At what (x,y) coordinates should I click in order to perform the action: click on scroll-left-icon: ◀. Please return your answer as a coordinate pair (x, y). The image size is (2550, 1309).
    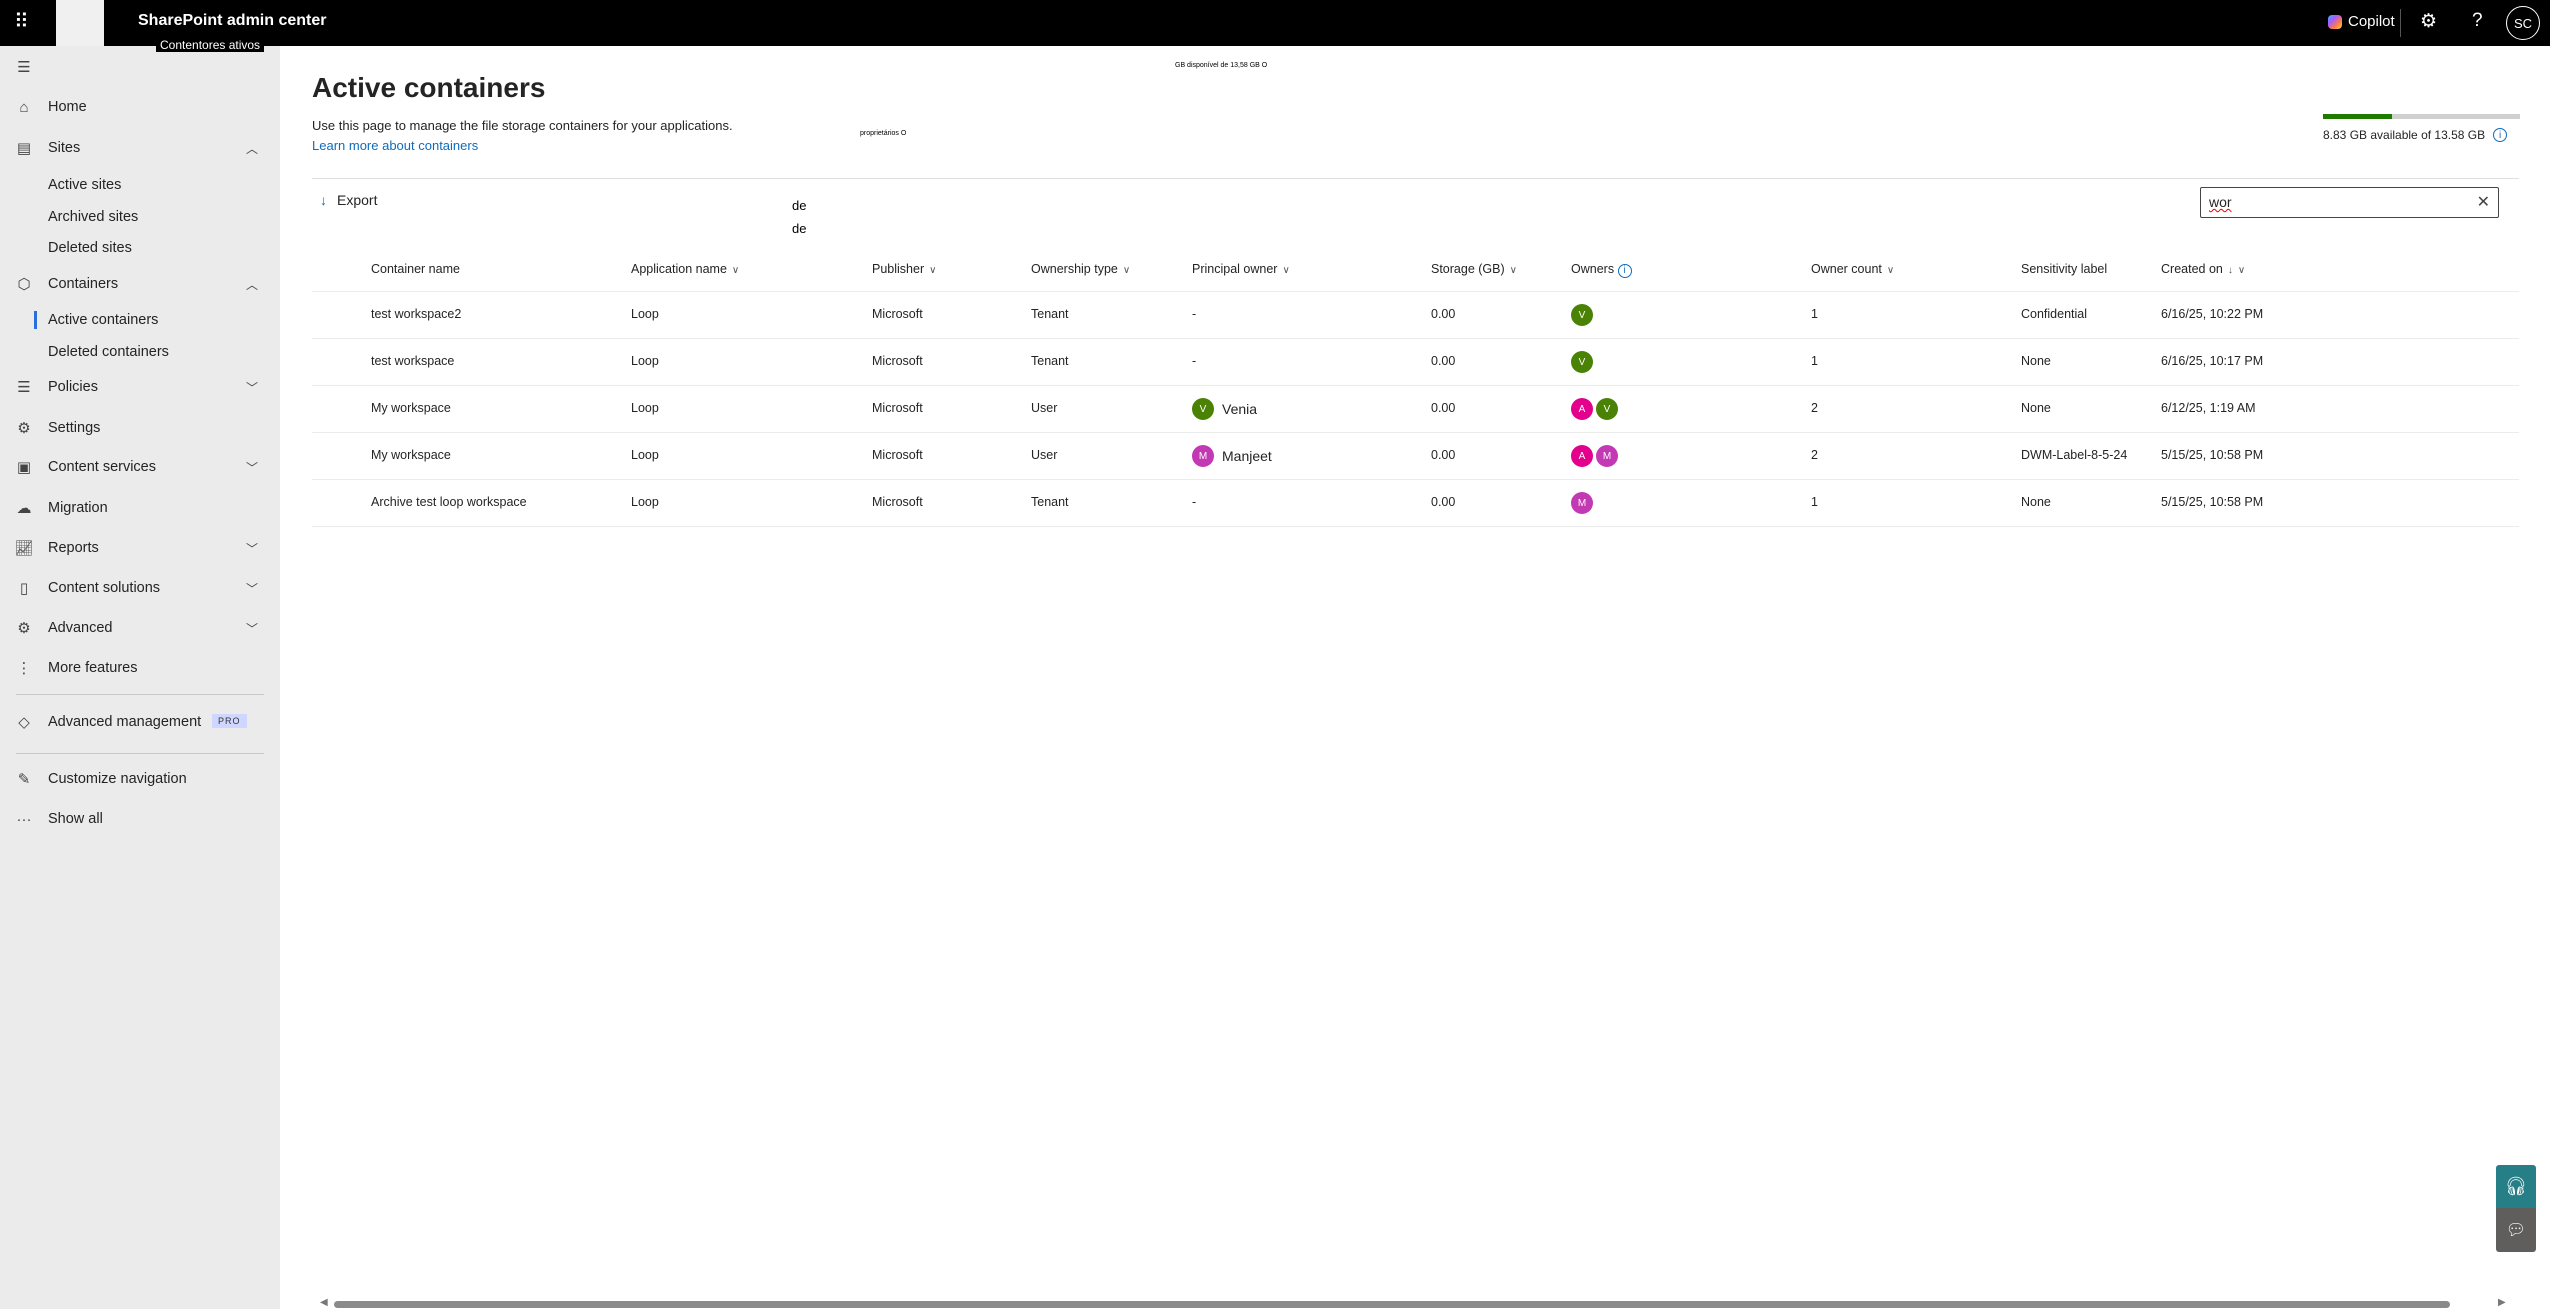
    Looking at the image, I should click on (324, 1302).